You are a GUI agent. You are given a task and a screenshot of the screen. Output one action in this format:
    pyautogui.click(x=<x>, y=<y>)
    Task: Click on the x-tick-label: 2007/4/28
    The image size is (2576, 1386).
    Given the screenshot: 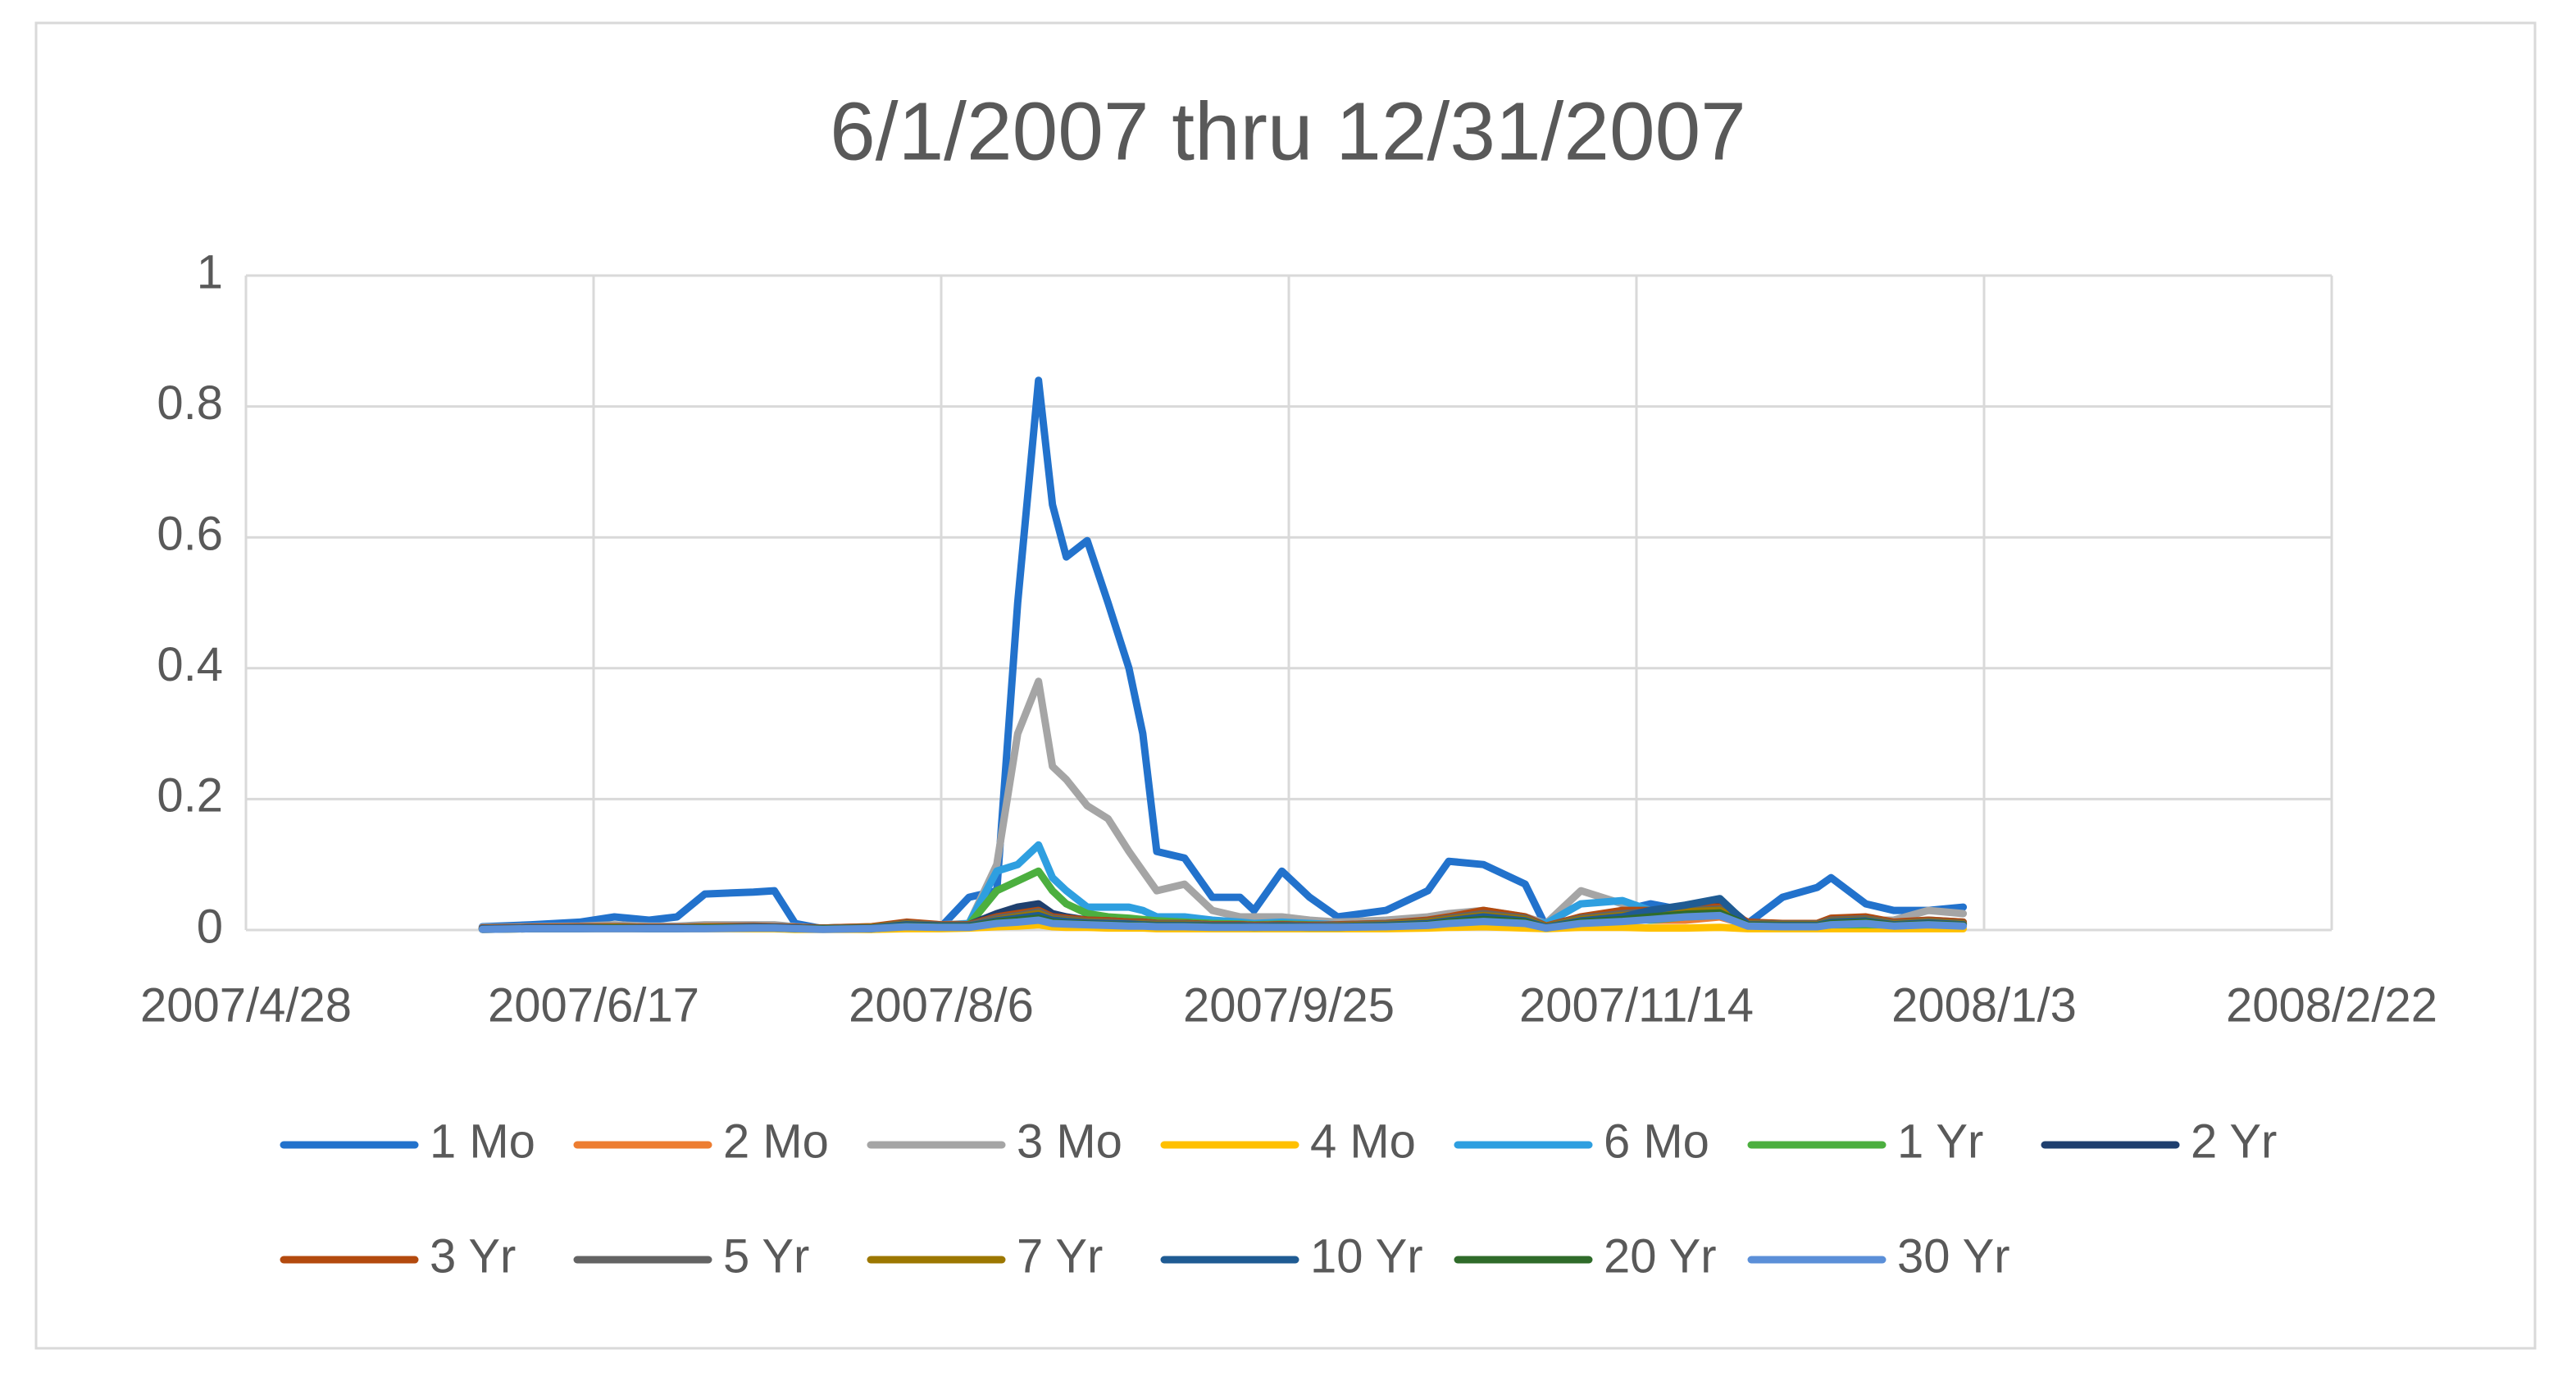 What is the action you would take?
    pyautogui.click(x=246, y=1005)
    